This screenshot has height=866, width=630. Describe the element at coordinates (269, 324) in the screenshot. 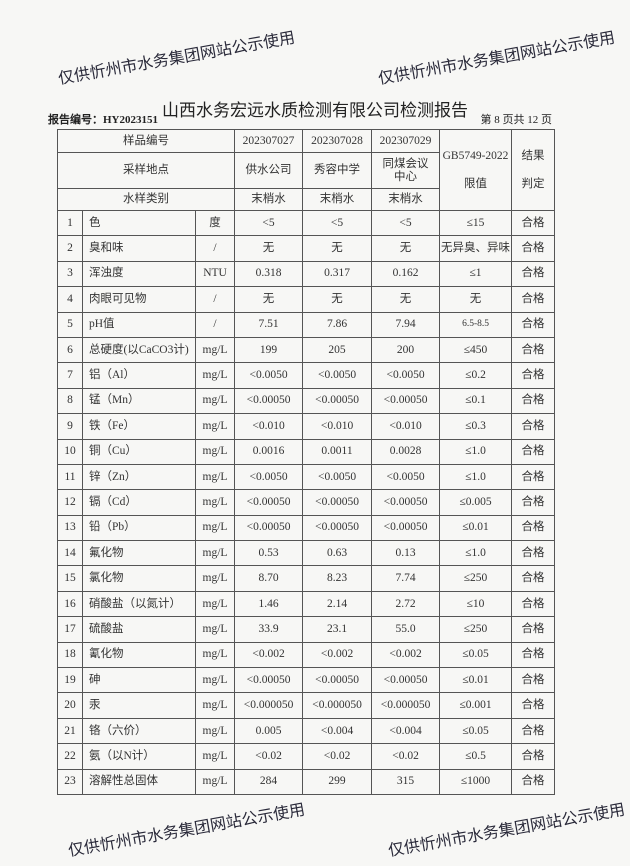

I see `sample-value: 7.51` at that location.